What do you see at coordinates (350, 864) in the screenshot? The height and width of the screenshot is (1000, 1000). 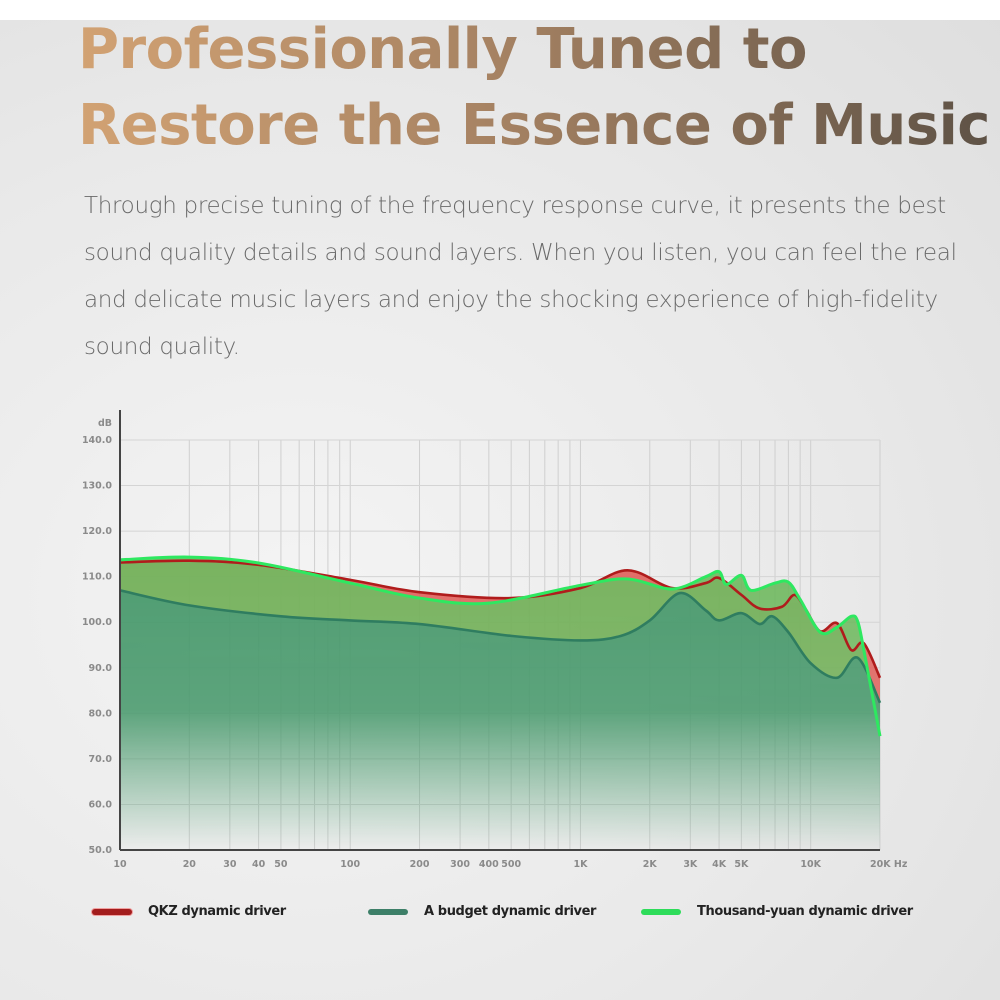 I see `x-tick-label: 100` at bounding box center [350, 864].